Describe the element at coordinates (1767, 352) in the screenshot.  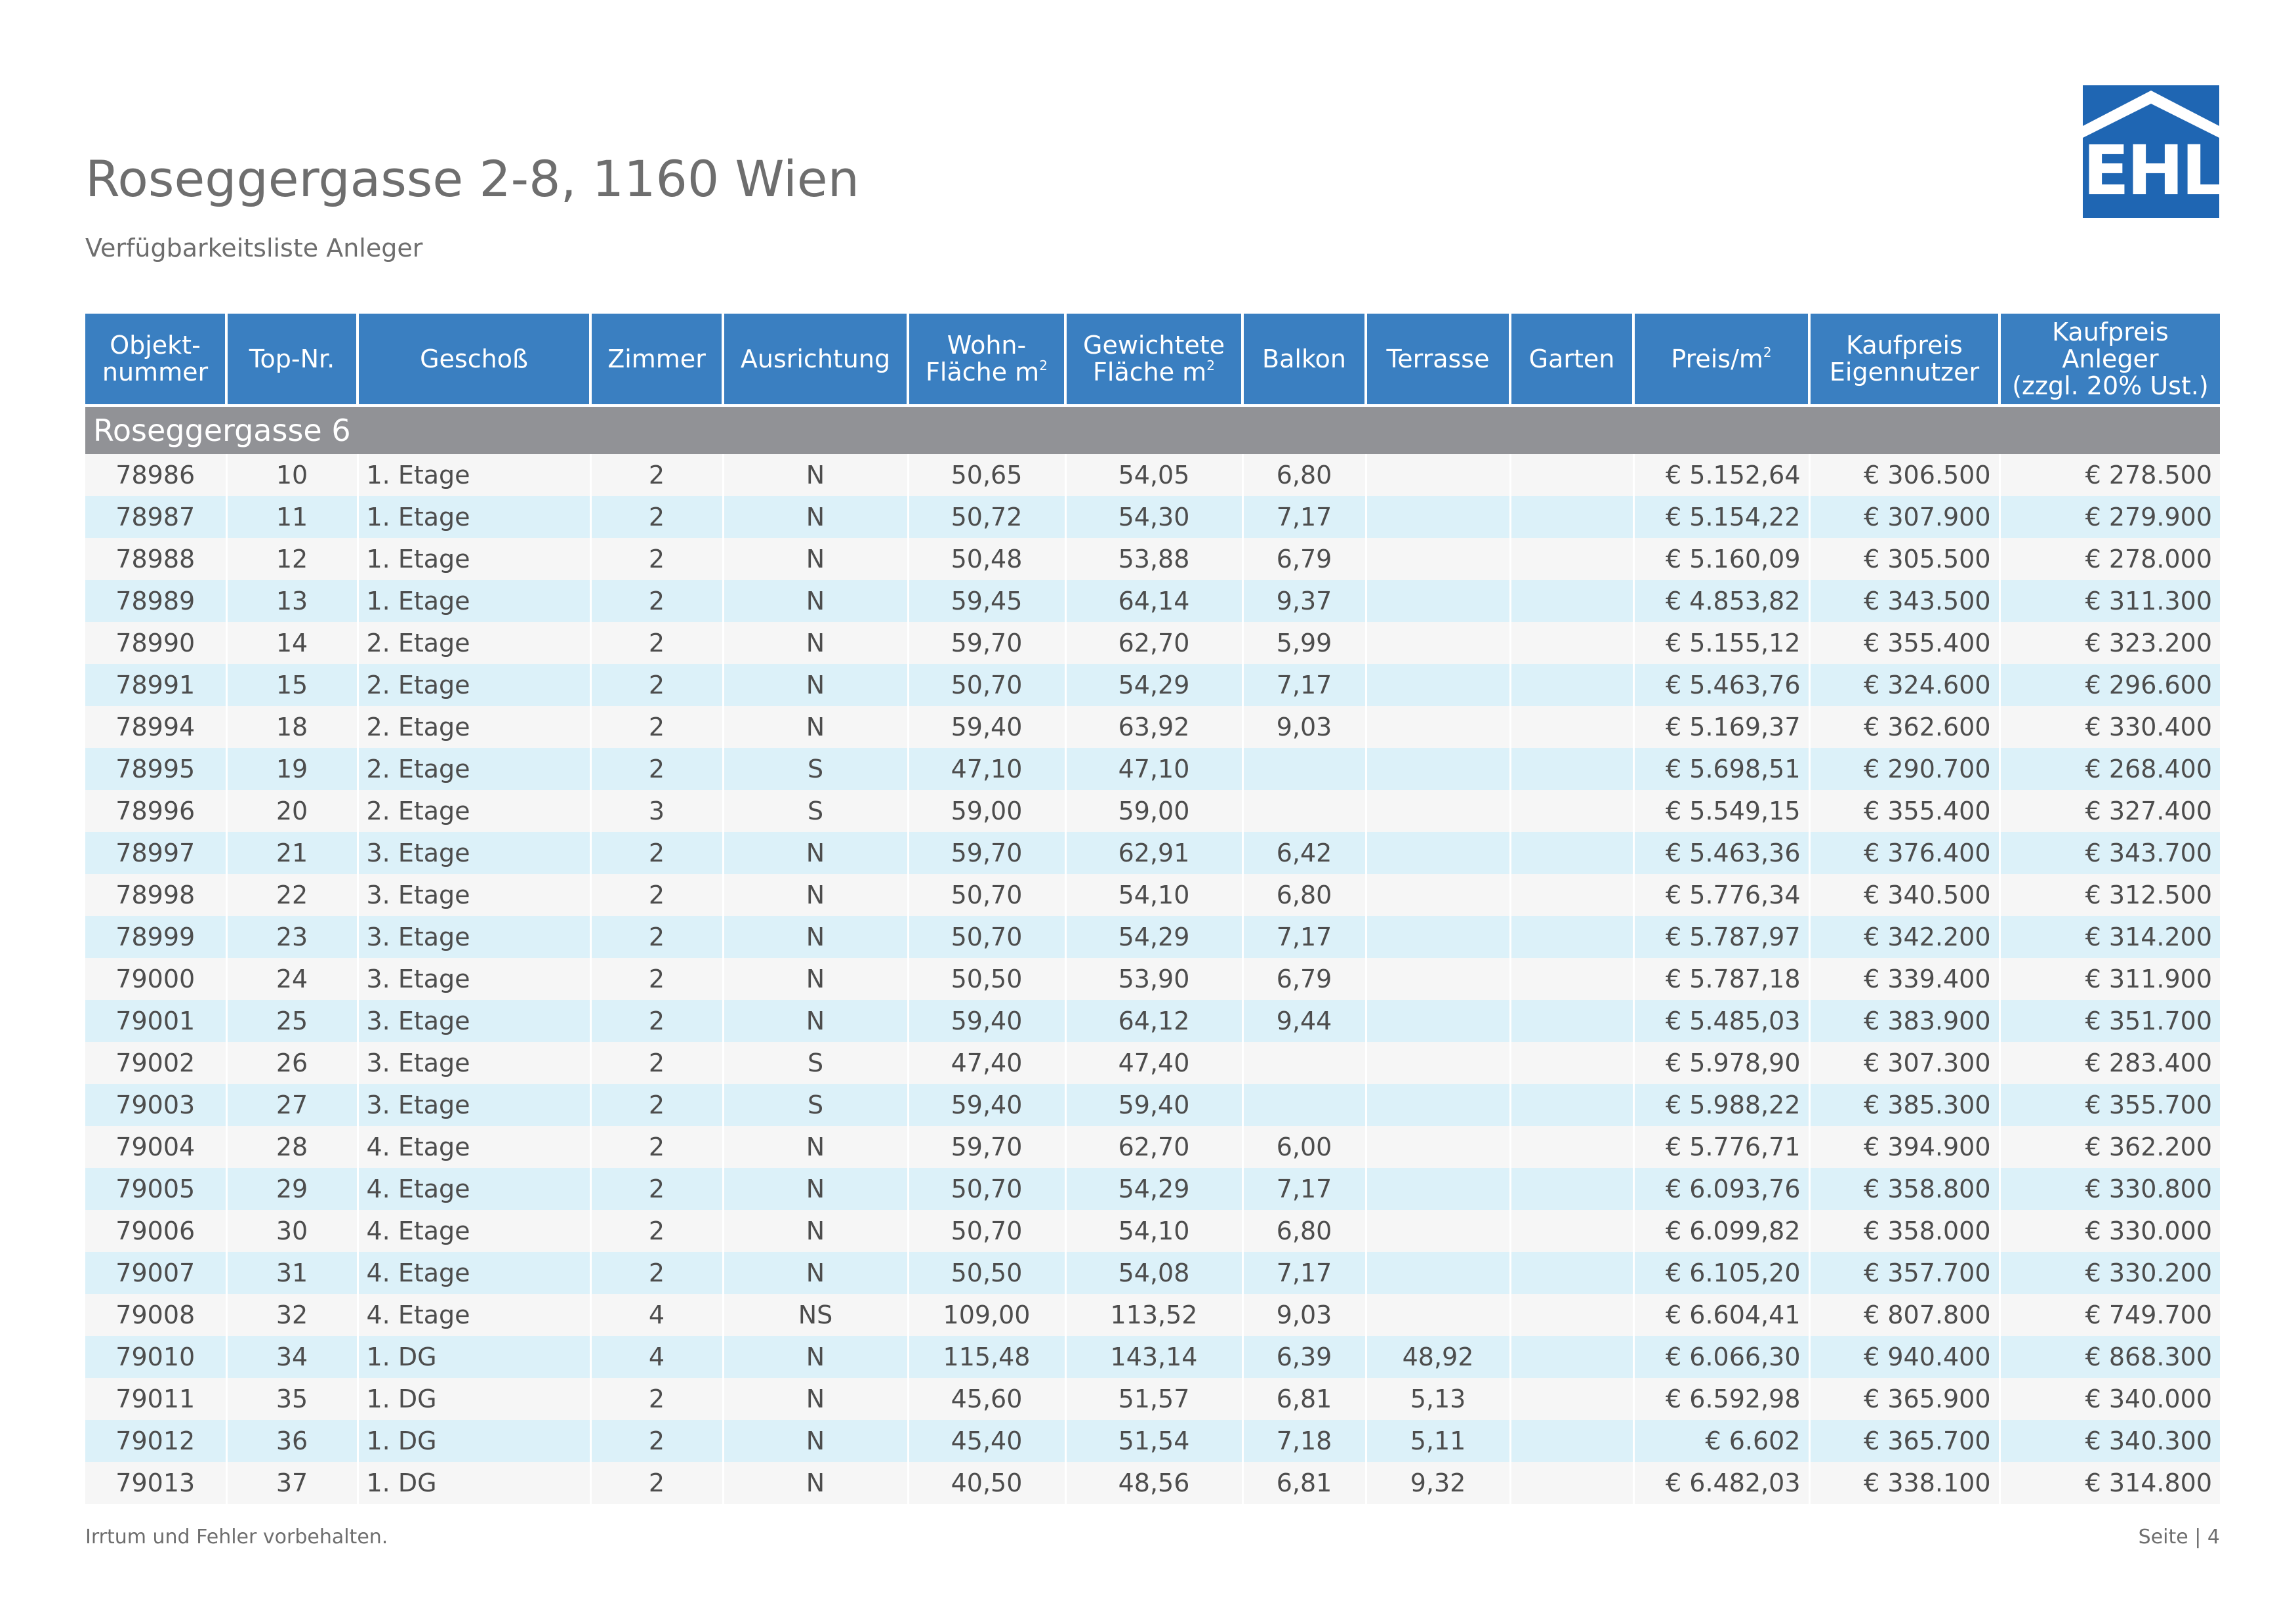
I see `unit-superscript: 2` at that location.